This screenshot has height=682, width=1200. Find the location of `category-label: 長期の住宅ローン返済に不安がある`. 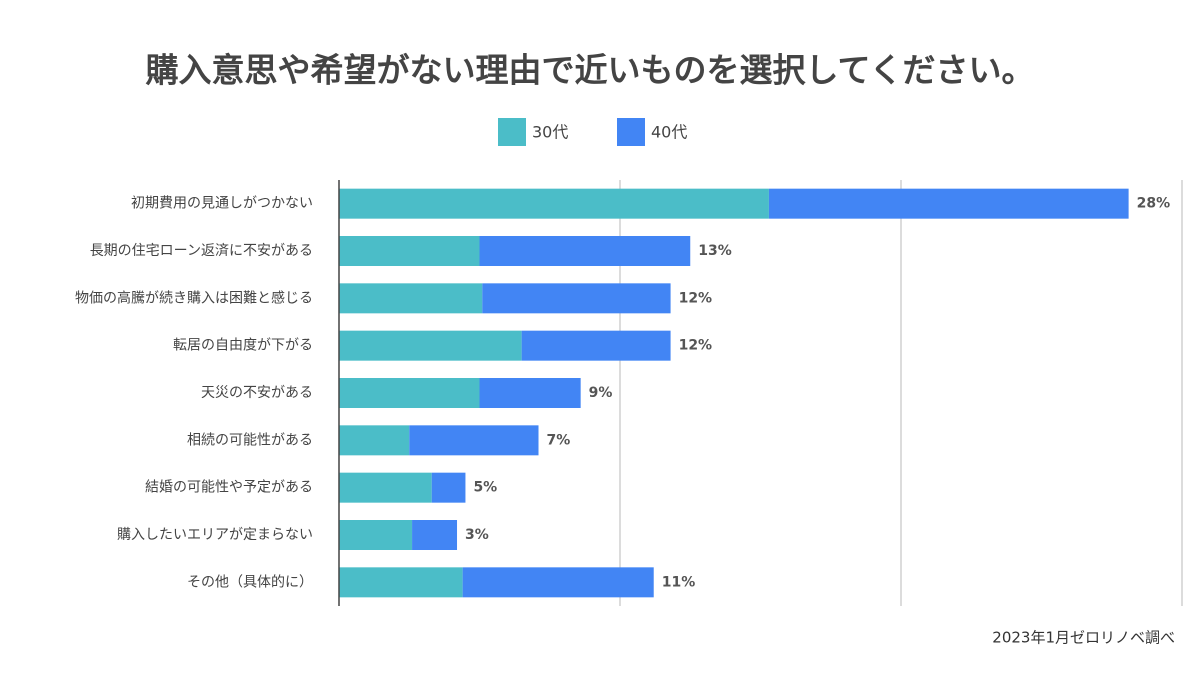

category-label: 長期の住宅ローン返済に不安がある is located at coordinates (201, 251).